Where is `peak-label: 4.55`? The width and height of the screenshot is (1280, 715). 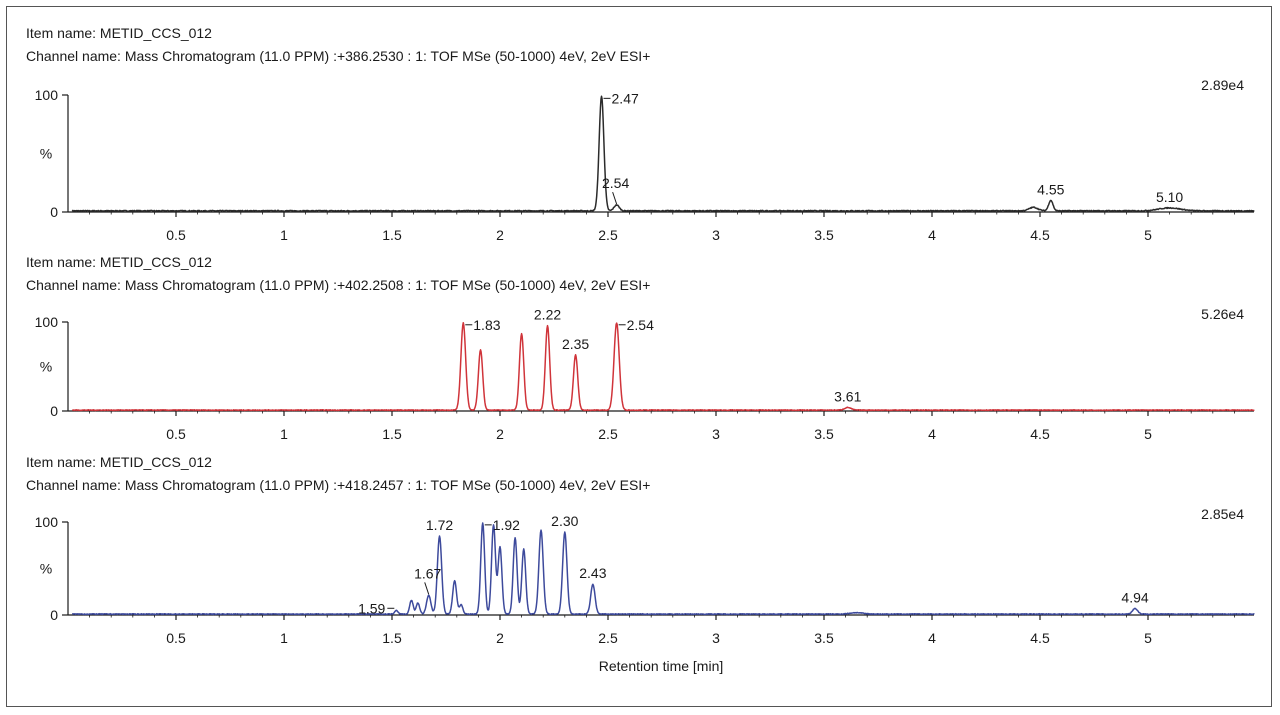 peak-label: 4.55 is located at coordinates (1050, 189).